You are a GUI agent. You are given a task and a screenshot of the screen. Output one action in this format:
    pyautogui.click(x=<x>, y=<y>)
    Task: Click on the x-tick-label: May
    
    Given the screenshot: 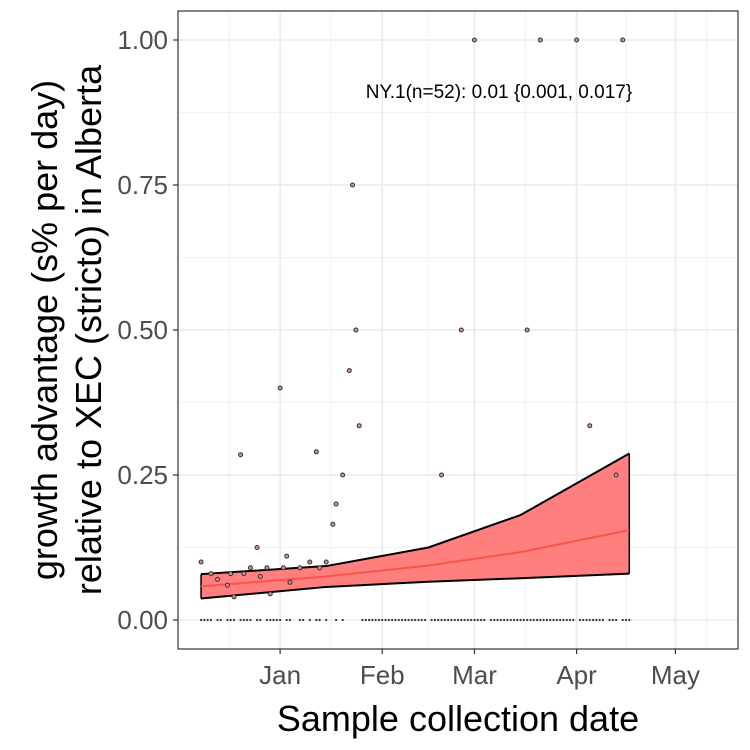 What is the action you would take?
    pyautogui.click(x=675, y=675)
    